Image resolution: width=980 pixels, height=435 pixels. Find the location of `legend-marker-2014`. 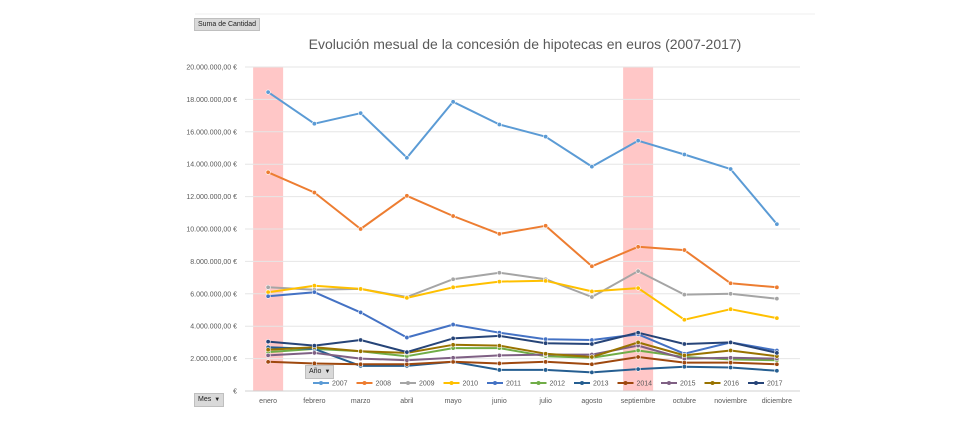

legend-marker-2014 is located at coordinates (625, 383).